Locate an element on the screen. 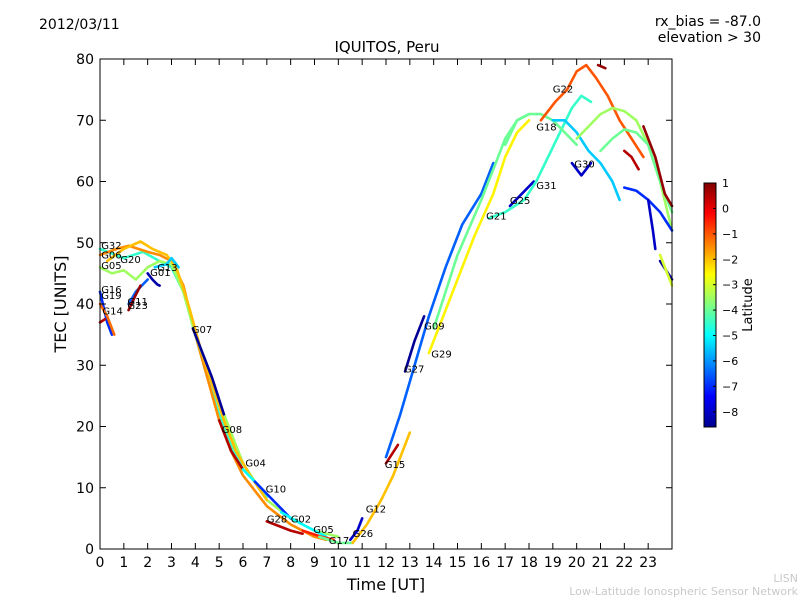 The height and width of the screenshot is (600, 800). series-annotation-12: G08 is located at coordinates (232, 430).